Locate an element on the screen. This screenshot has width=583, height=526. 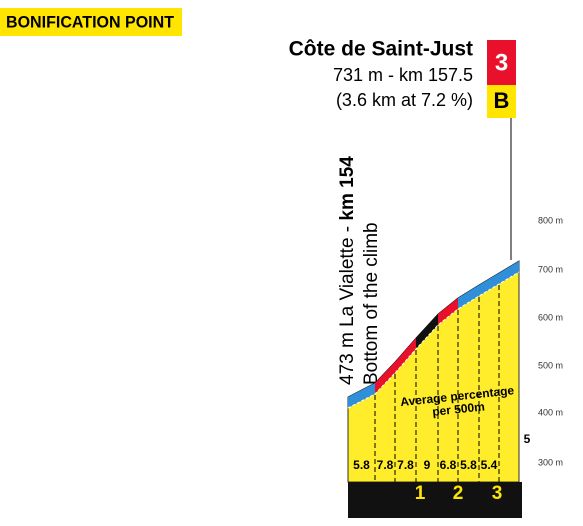
km-band is located at coordinates (435, 500).